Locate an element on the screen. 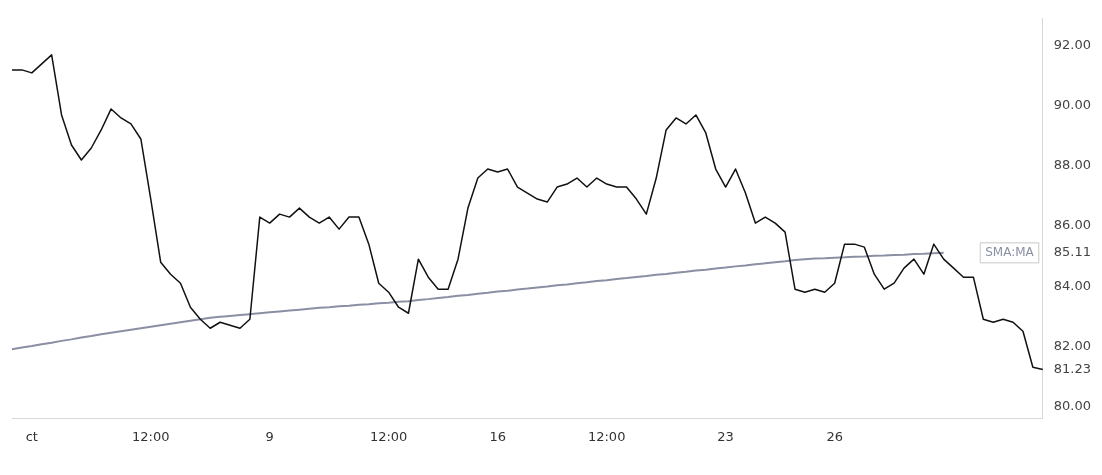  y-tick-label: 85.11 is located at coordinates (1072, 252).